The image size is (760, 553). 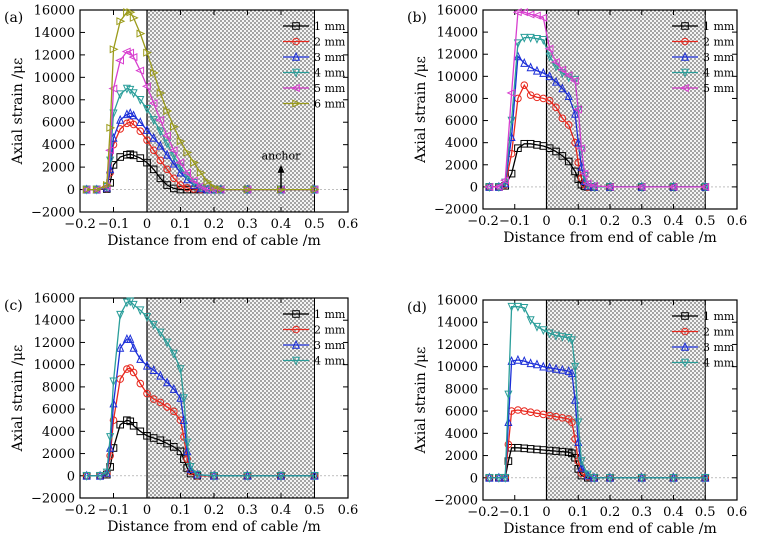 What do you see at coordinates (281, 168) in the screenshot?
I see `annotation-arrow-head` at bounding box center [281, 168].